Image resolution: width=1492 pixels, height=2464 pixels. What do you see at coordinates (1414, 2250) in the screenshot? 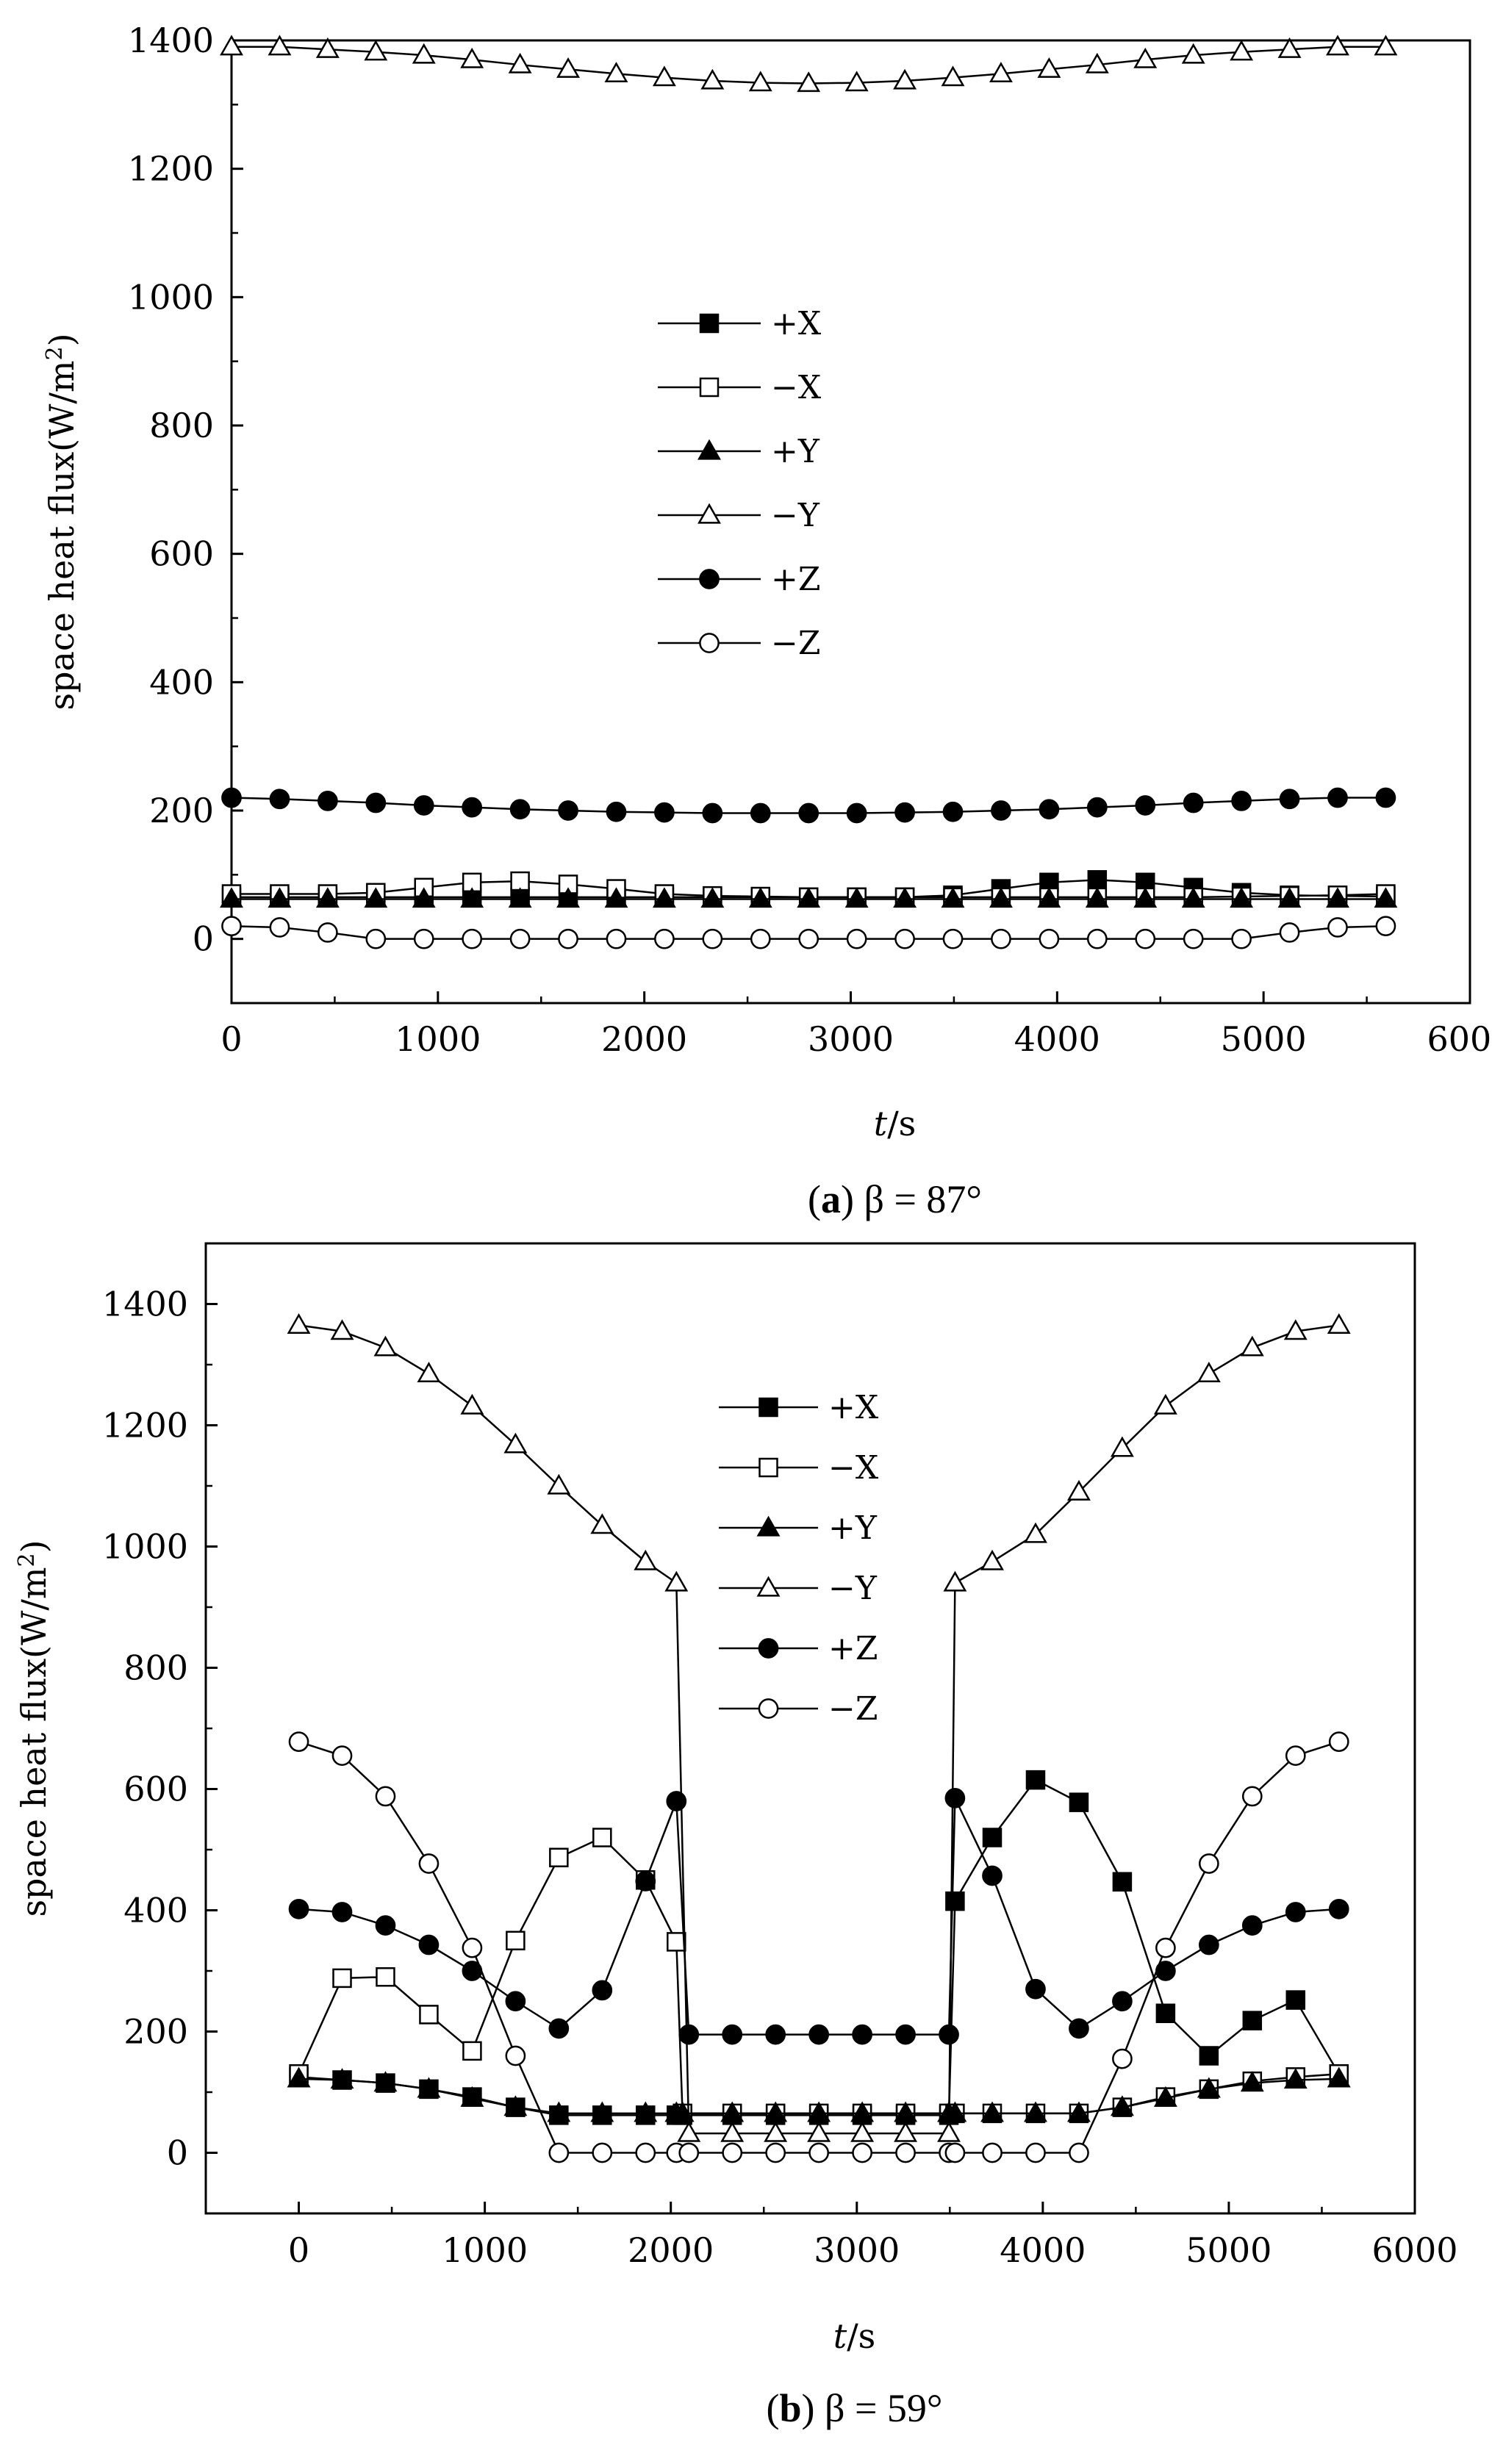
I see `x-tick-label: 6000` at bounding box center [1414, 2250].